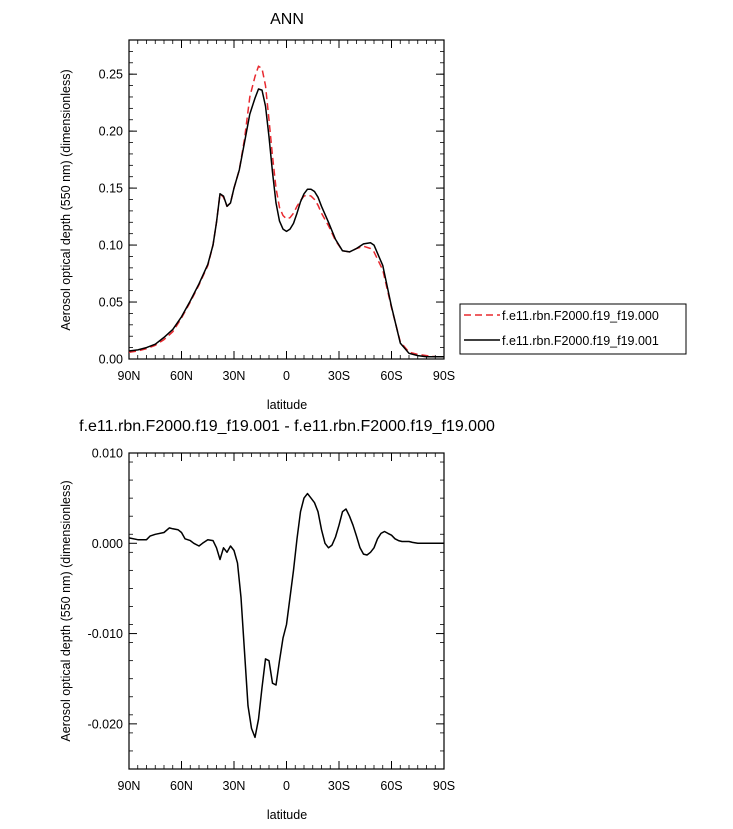 This screenshot has height=829, width=733. Describe the element at coordinates (287, 19) in the screenshot. I see `top-chart-title: ANN` at that location.